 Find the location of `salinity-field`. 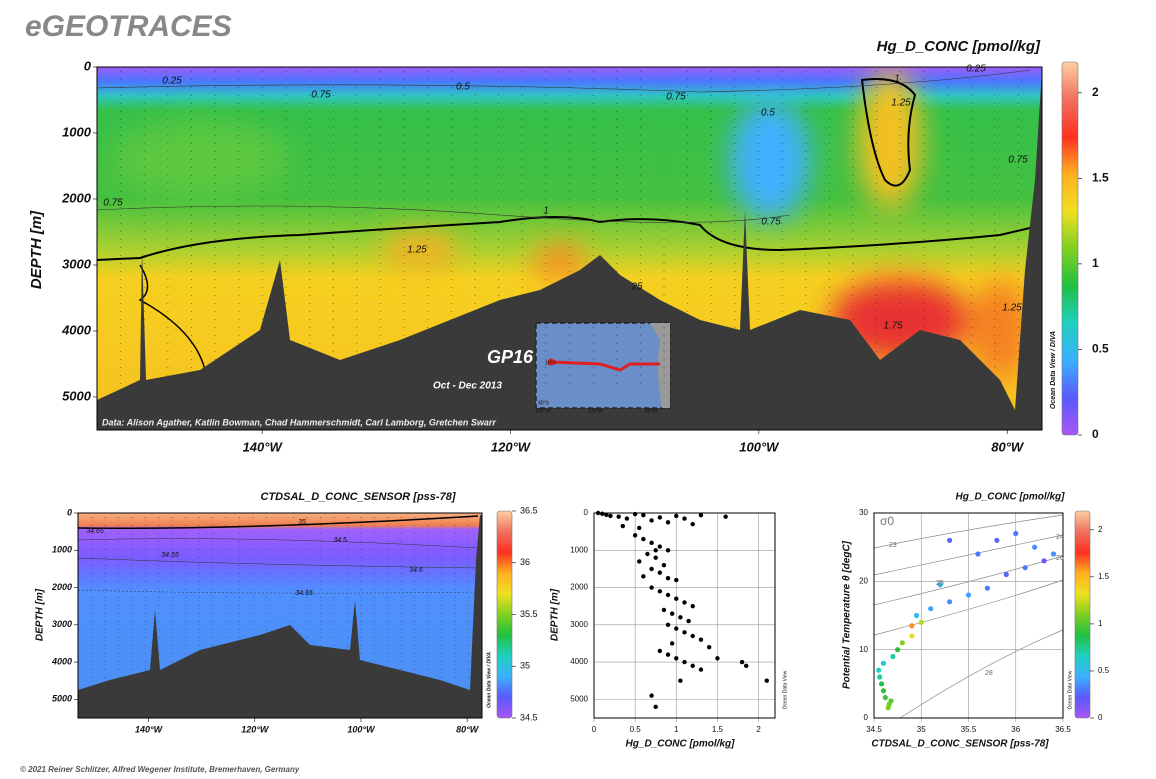

salinity-field is located at coordinates (280, 615).